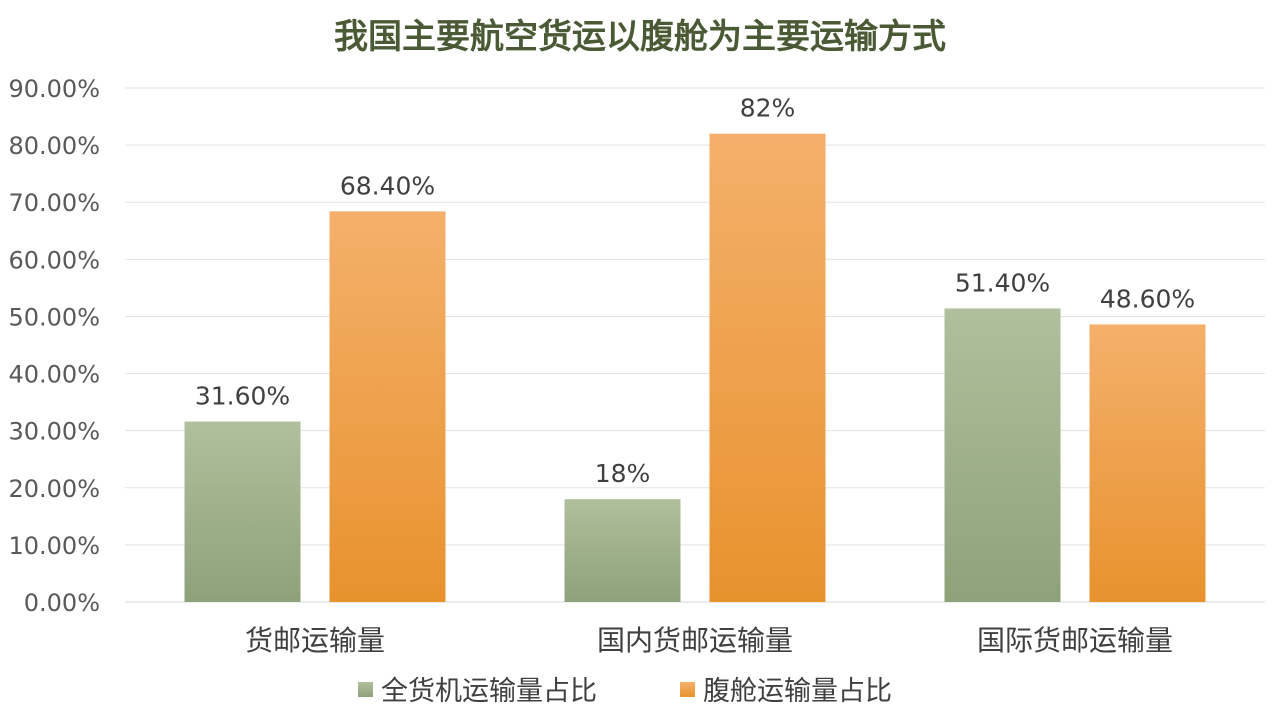  I want to click on x-axis-categories: 货邮运输量 国内货邮运输量 国际货邮运输量, so click(709, 640).